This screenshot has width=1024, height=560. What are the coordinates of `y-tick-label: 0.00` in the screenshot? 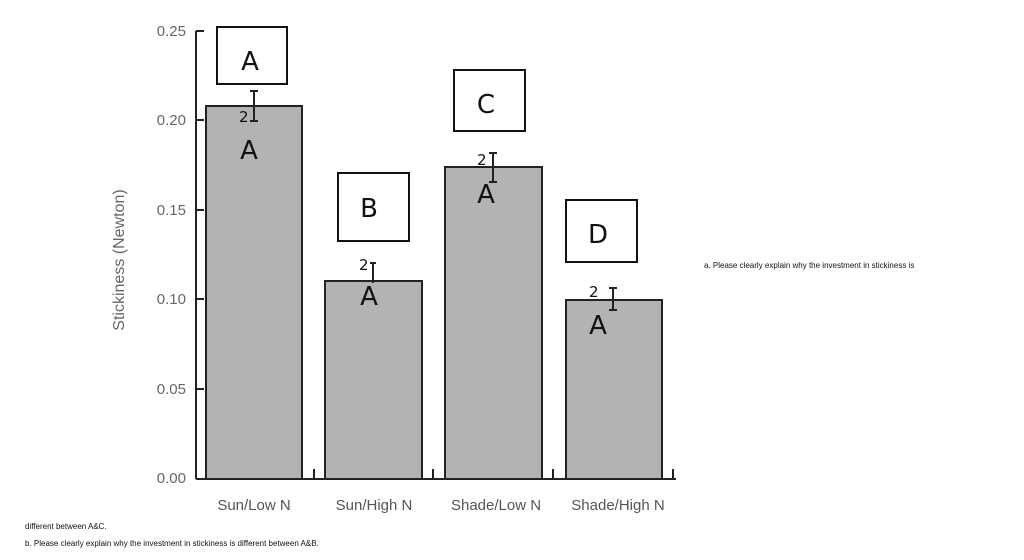 It's located at (171, 478).